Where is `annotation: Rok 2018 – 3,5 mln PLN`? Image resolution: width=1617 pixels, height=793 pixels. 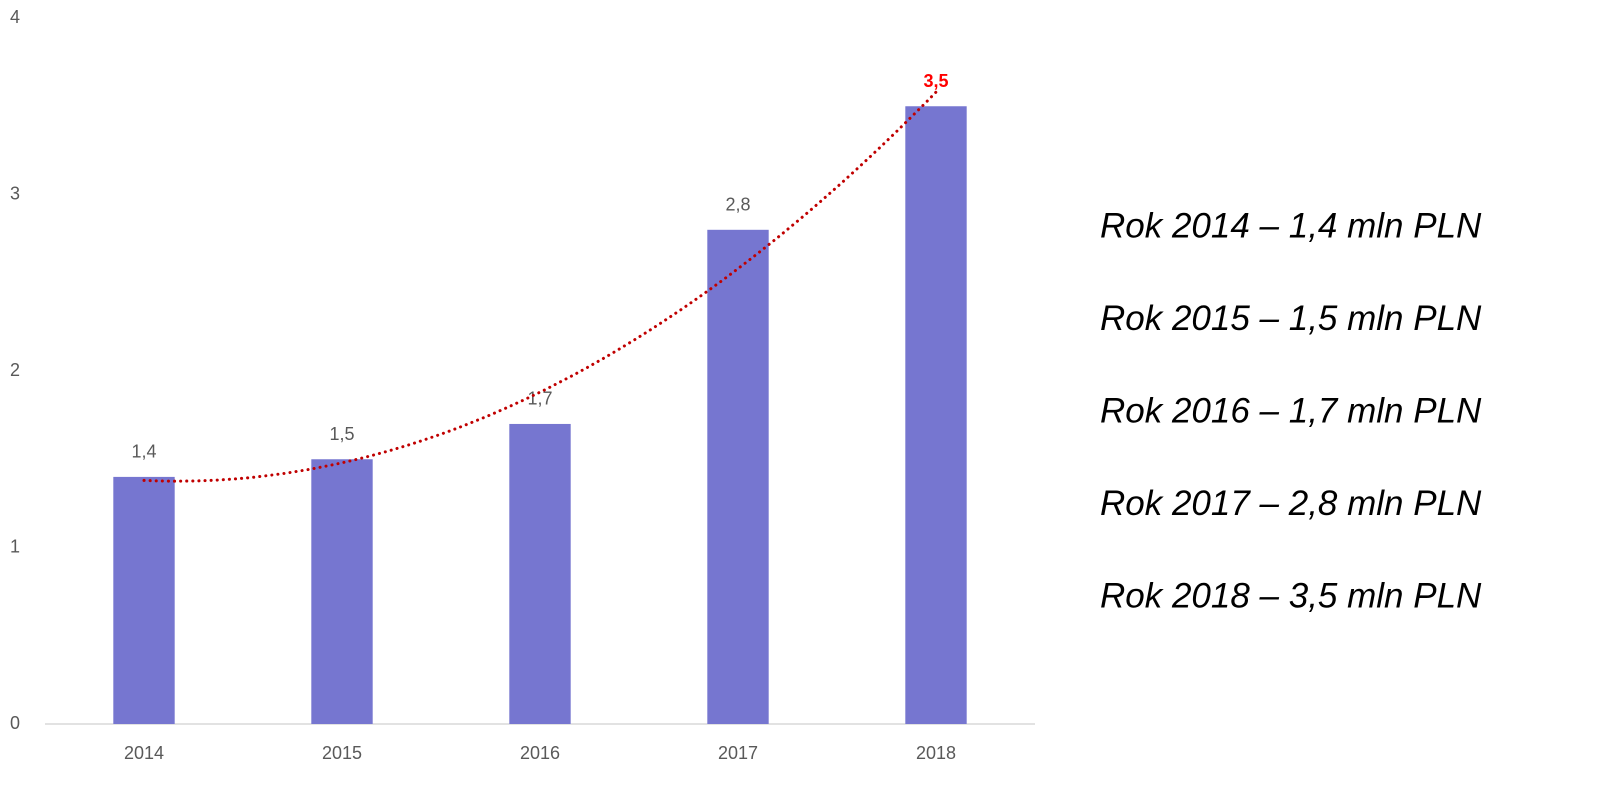
annotation: Rok 2018 – 3,5 mln PLN is located at coordinates (1291, 595).